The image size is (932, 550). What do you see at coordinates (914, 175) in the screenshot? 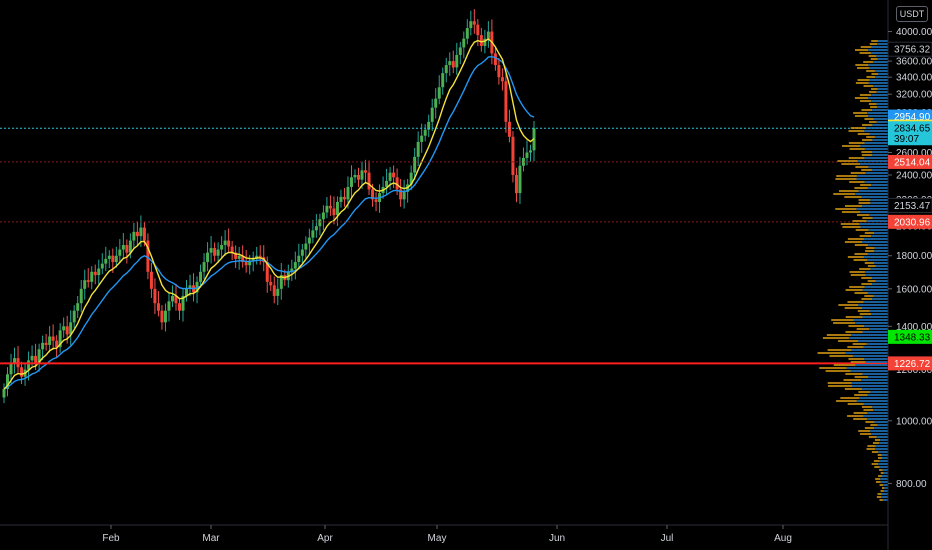
I see `ytick-label: 2400.00` at bounding box center [914, 175].